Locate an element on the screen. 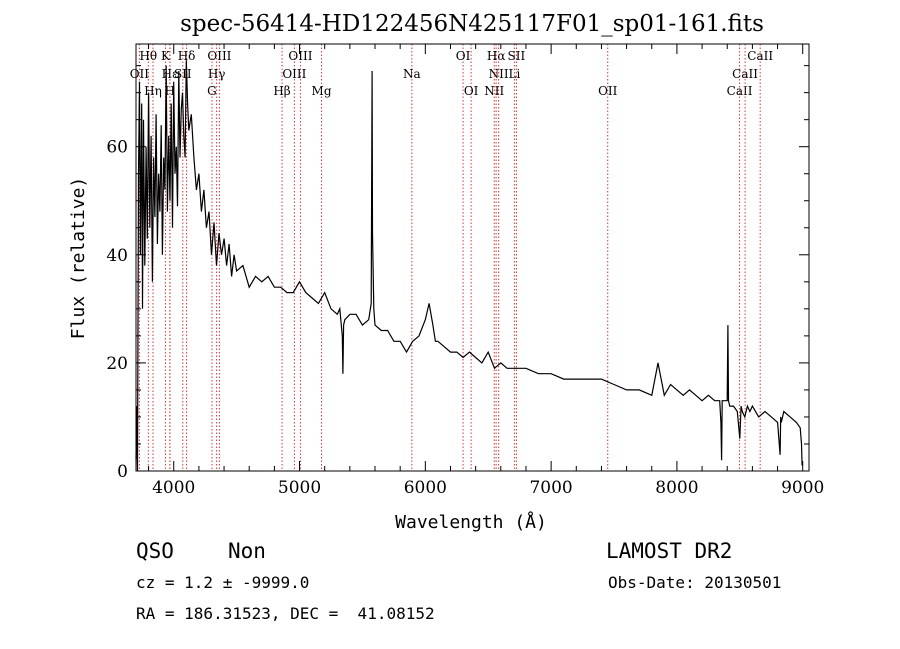 This screenshot has width=900, height=649. line-label-15: Na is located at coordinates (412, 74).